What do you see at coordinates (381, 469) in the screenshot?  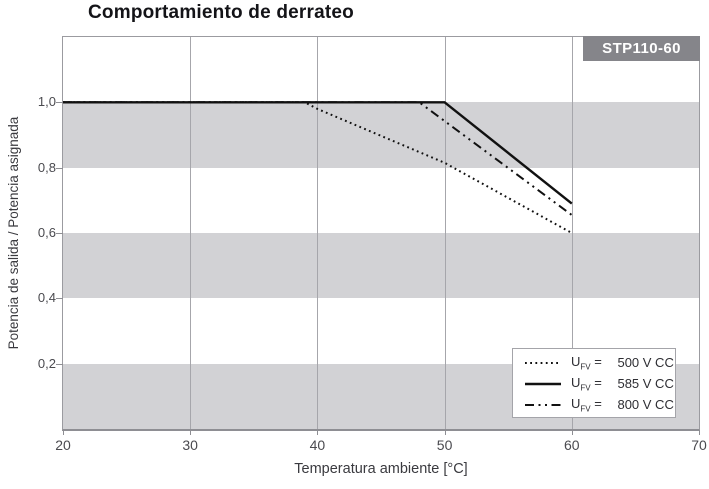 I see `x-axis-title: Temperatura ambiente [°C]` at bounding box center [381, 469].